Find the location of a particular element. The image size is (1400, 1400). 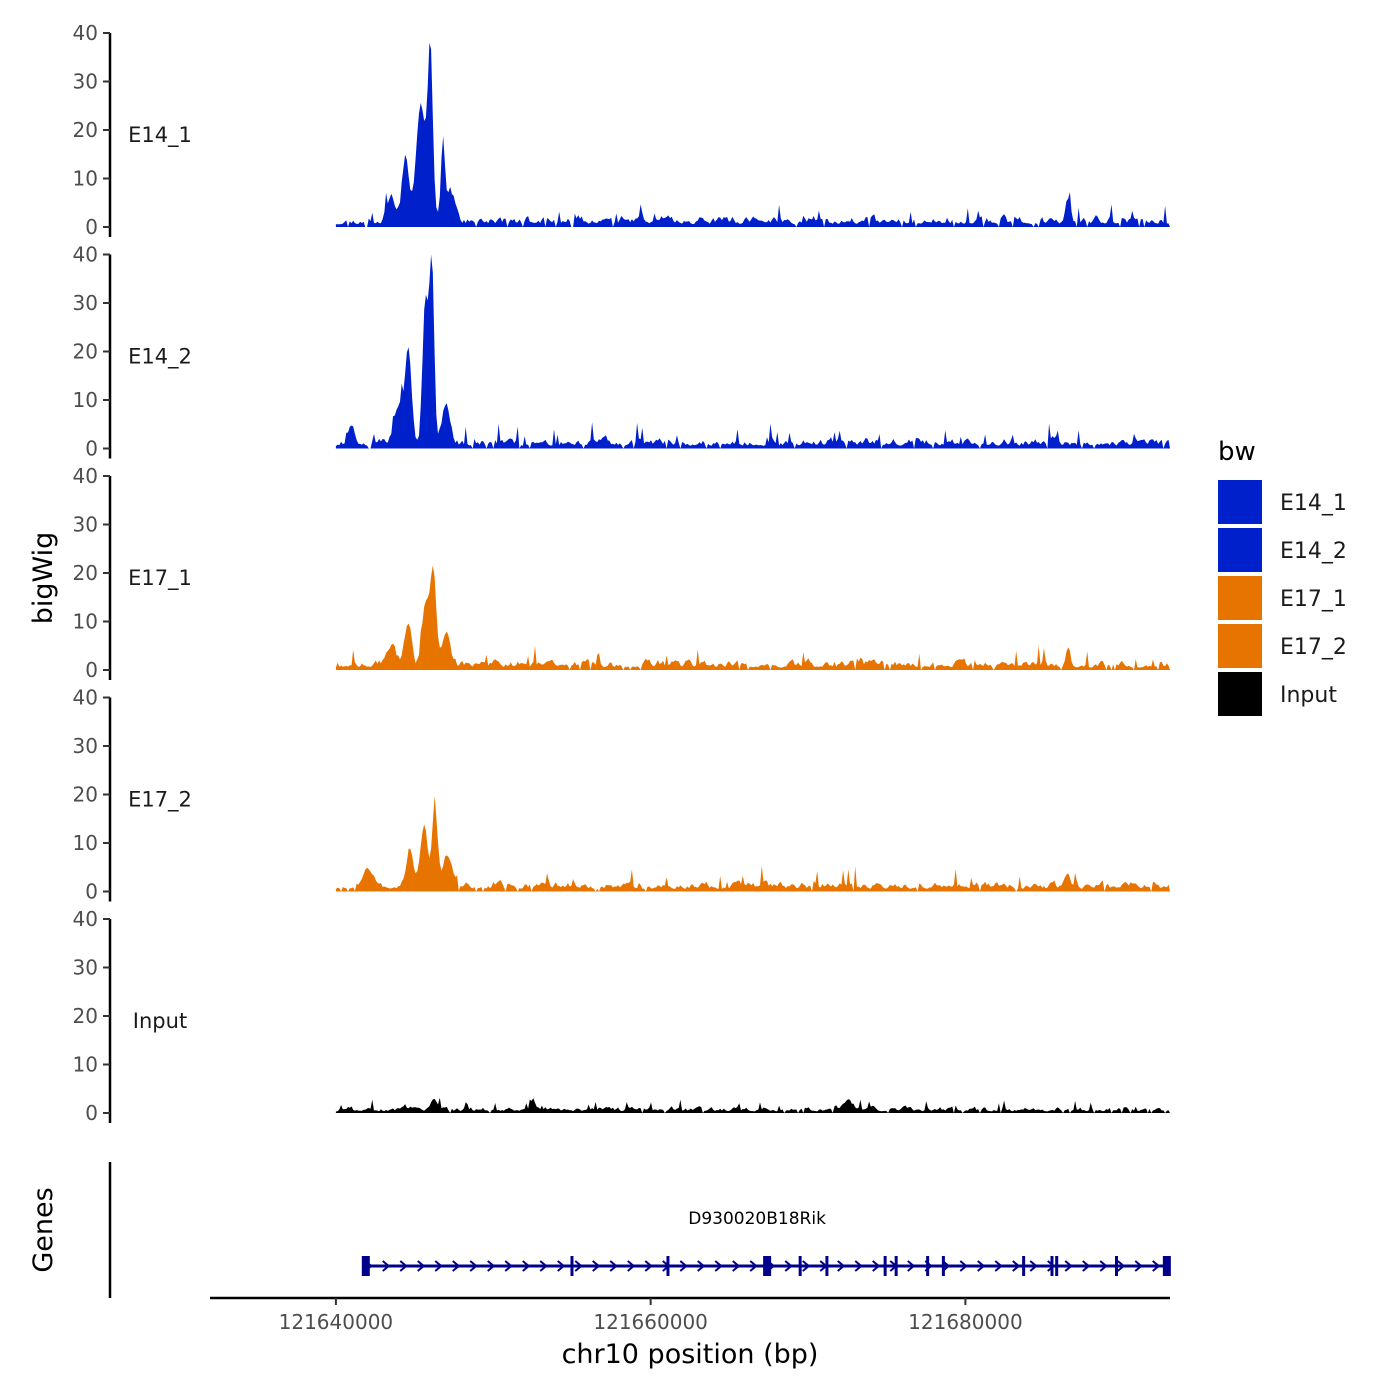

y-tick-label-E17_1-10: 10 is located at coordinates (85, 622).